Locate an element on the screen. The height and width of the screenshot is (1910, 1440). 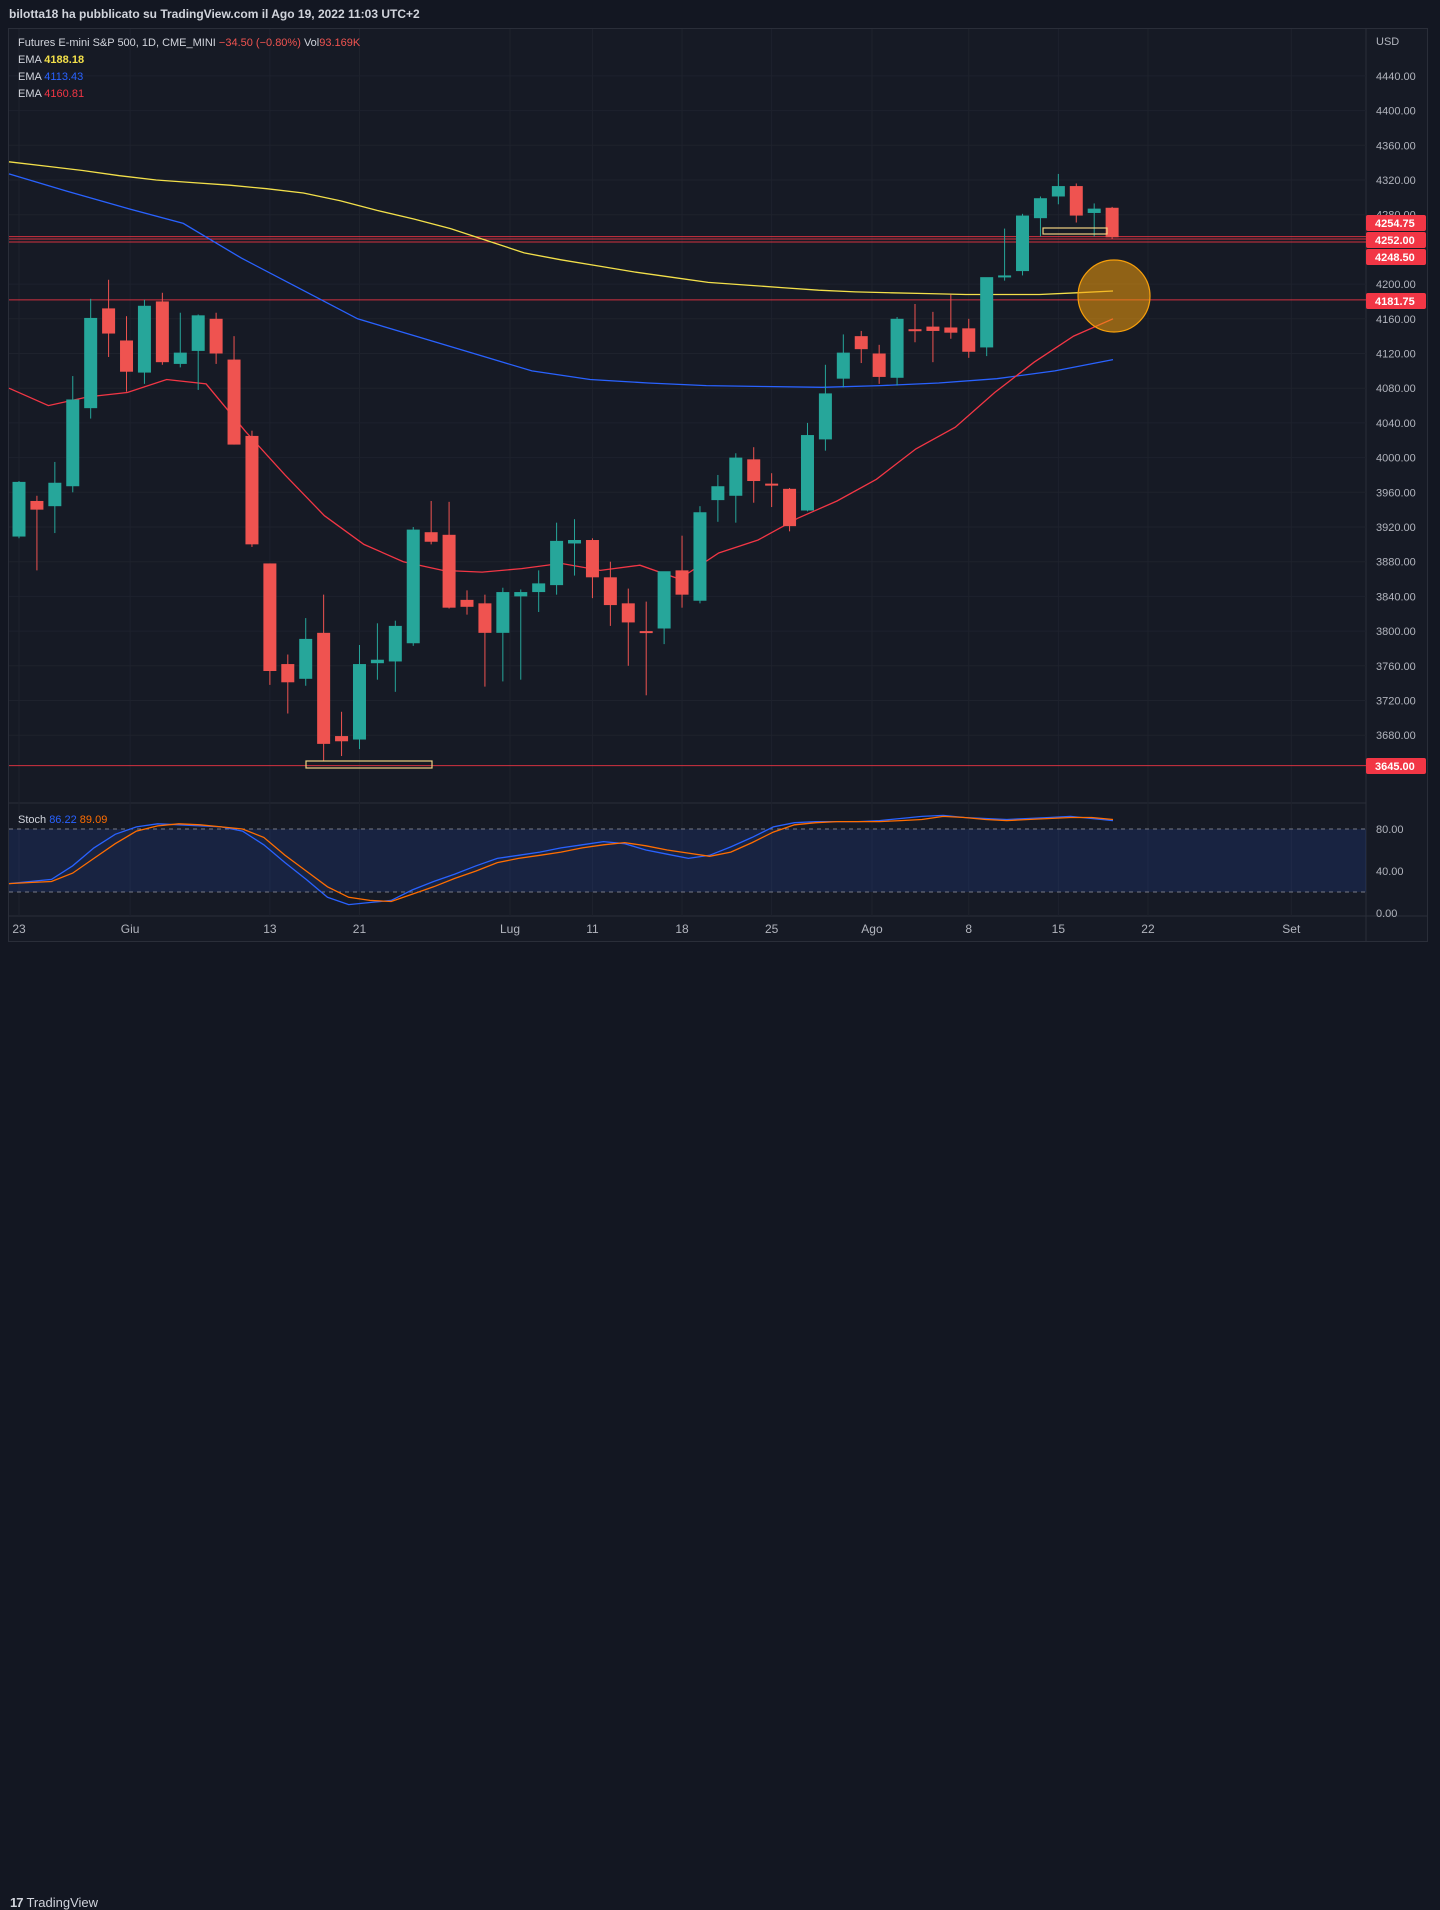
y-tick-label: 3720.00 is located at coordinates (1396, 702).